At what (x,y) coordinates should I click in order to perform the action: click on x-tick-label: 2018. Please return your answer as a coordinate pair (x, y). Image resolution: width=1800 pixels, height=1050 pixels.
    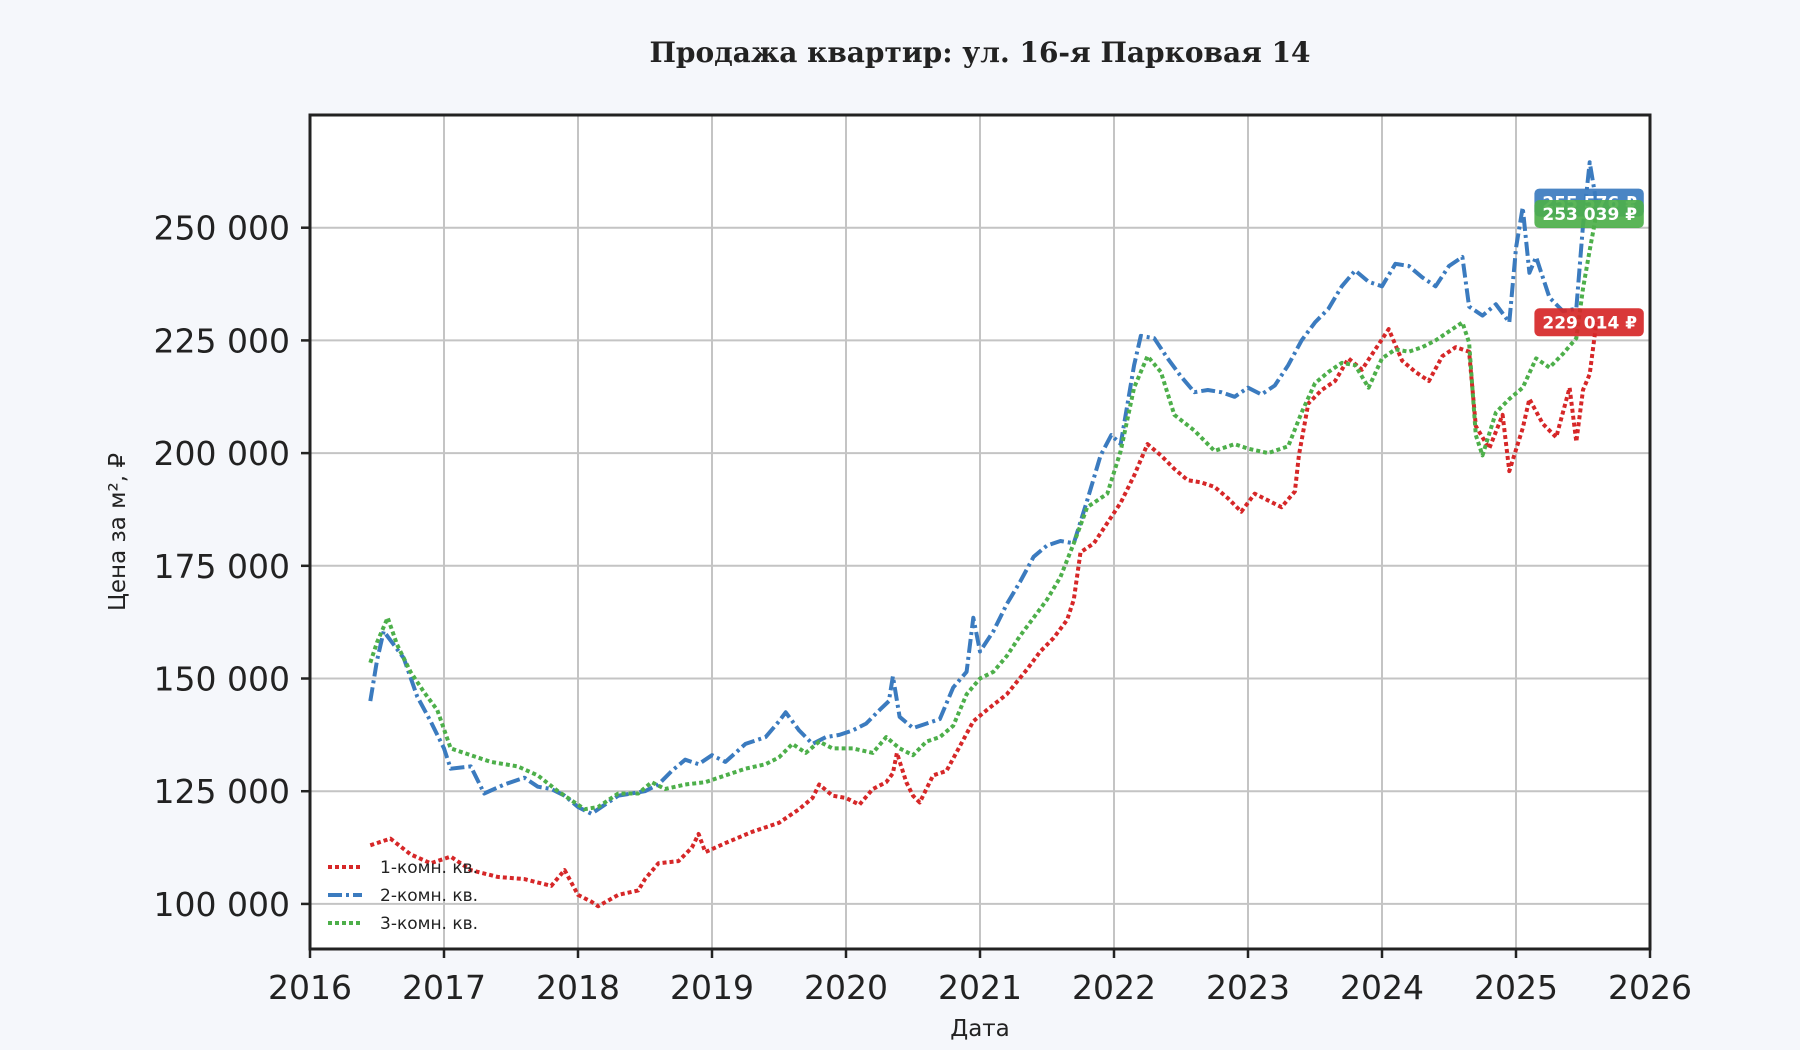
    Looking at the image, I should click on (578, 987).